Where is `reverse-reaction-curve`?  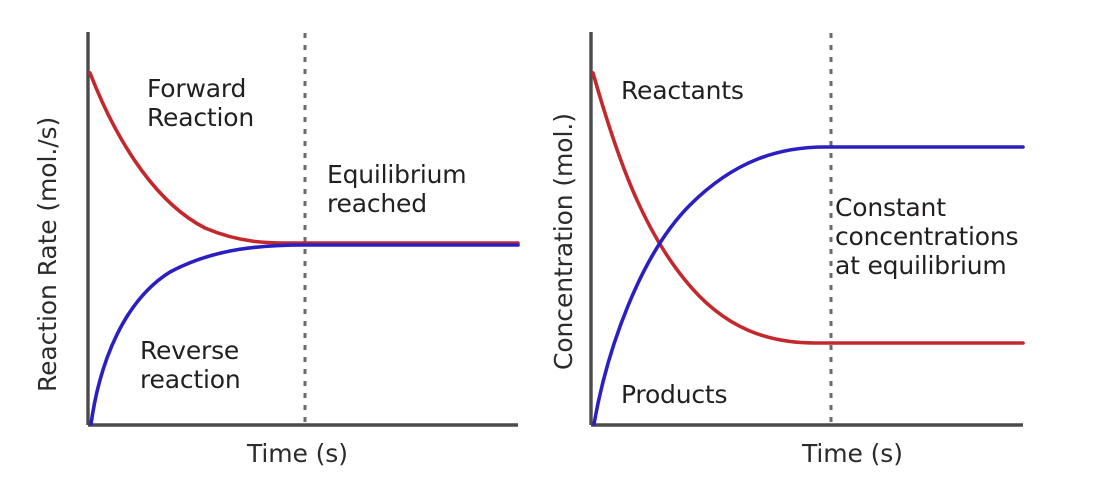 reverse-reaction-curve is located at coordinates (304, 334).